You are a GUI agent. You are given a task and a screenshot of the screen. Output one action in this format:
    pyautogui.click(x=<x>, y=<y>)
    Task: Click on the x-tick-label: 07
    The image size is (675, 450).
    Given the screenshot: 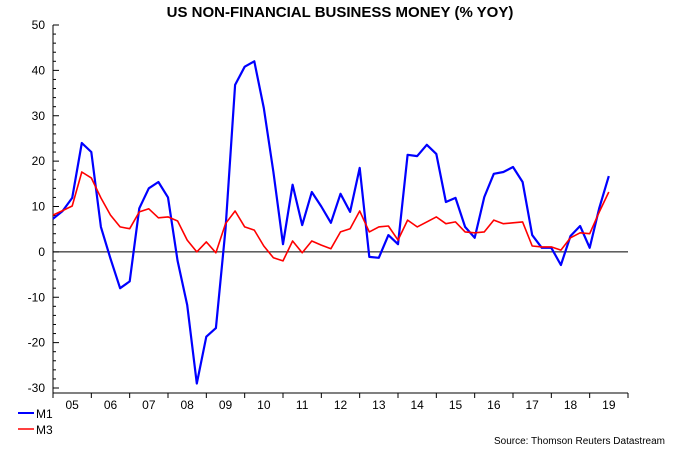 What is the action you would take?
    pyautogui.click(x=149, y=405)
    